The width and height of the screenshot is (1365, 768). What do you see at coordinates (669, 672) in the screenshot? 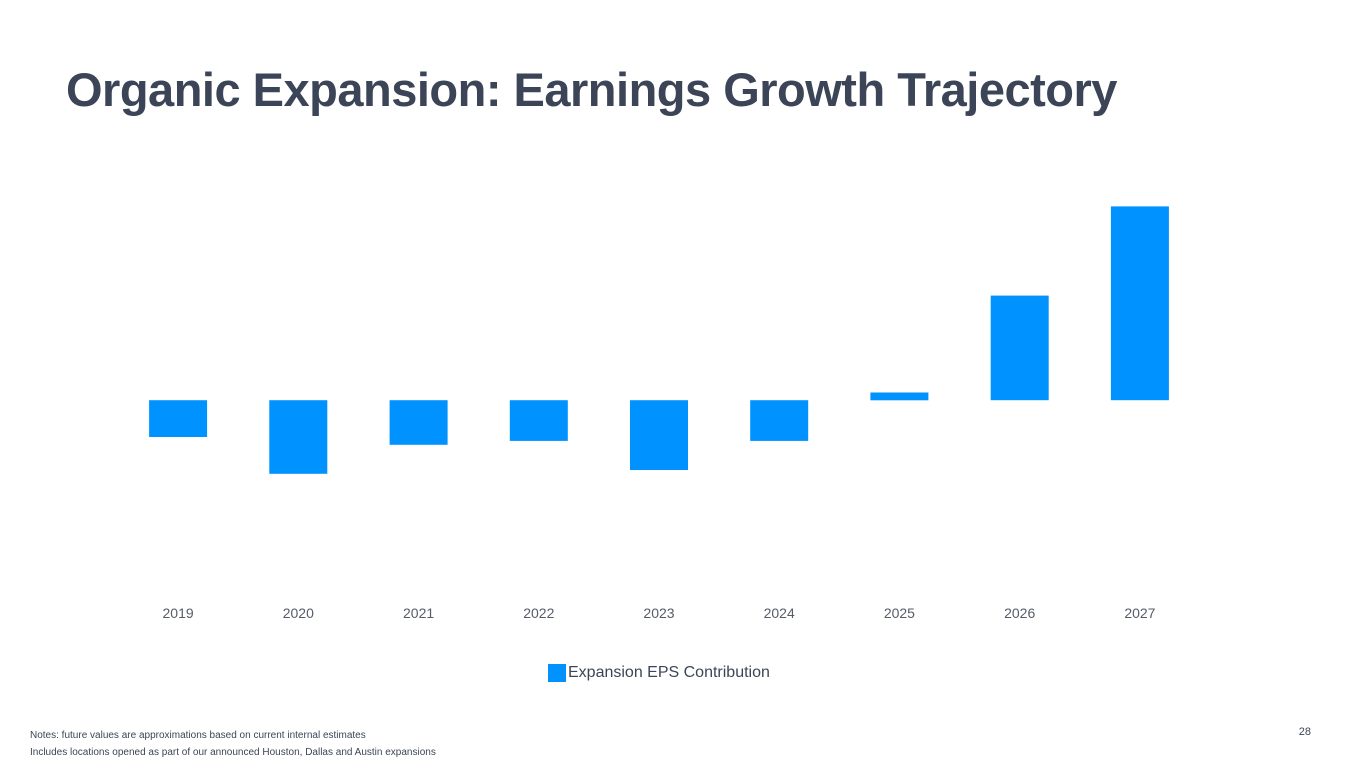
I see `legend-label: Expansion EPS Contribution` at bounding box center [669, 672].